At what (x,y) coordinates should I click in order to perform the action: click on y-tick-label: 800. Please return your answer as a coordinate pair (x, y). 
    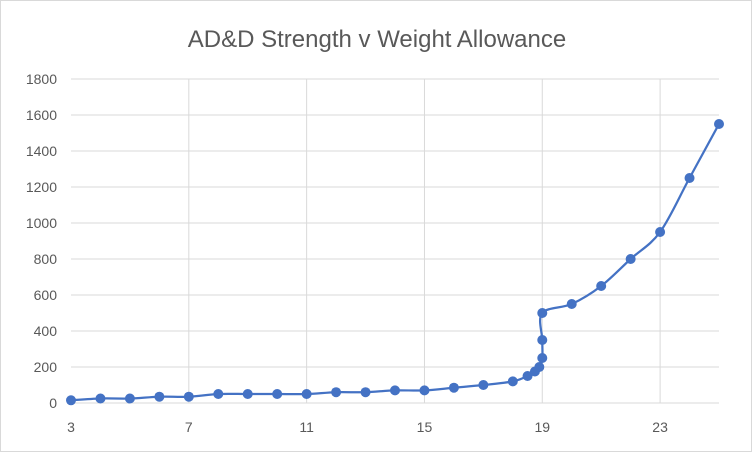
    Looking at the image, I should click on (46, 259).